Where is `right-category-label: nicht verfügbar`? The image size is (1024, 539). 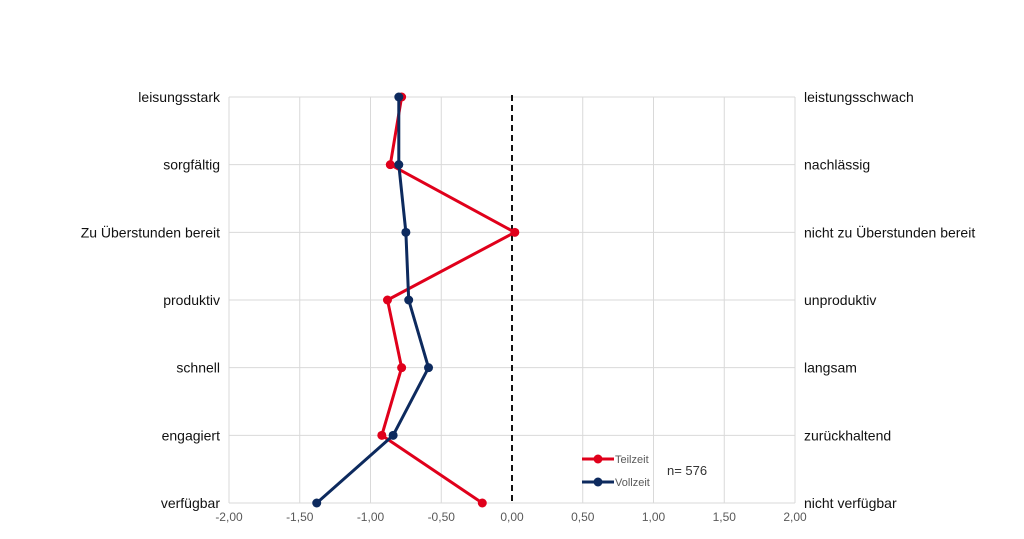 right-category-label: nicht verfügbar is located at coordinates (850, 503).